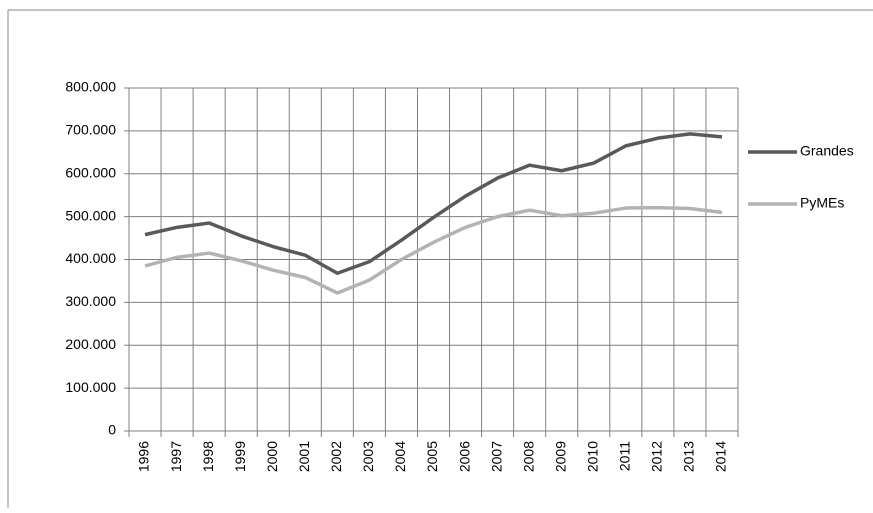  Describe the element at coordinates (657, 456) in the screenshot. I see `x-tick-label: 2012` at that location.